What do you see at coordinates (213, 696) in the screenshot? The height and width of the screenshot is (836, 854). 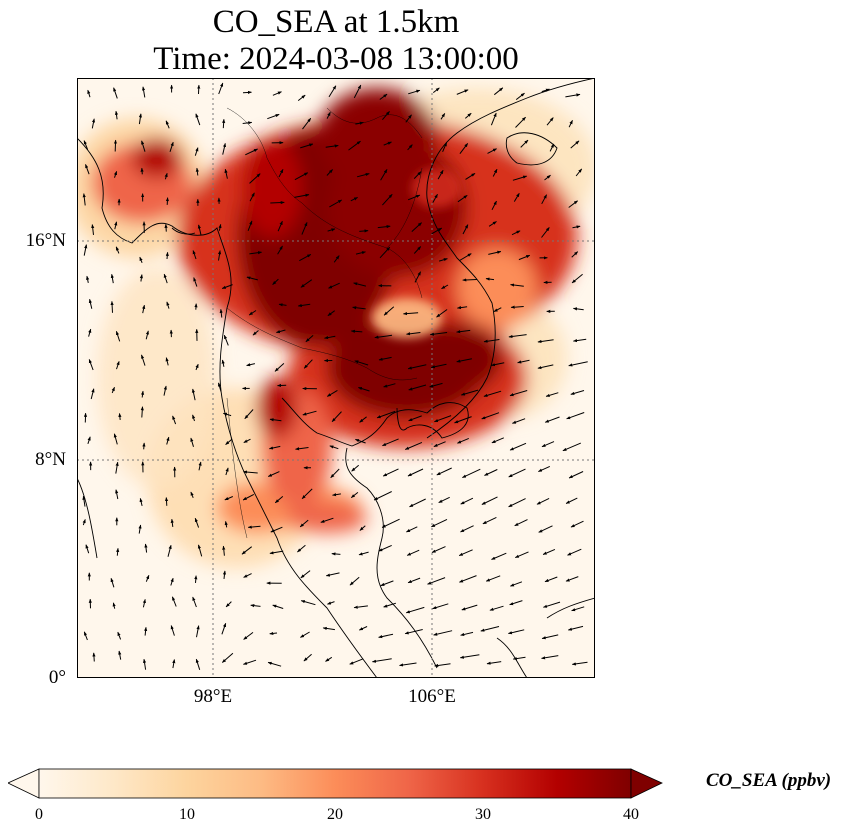 I see `lon-tick-label: 98°E` at bounding box center [213, 696].